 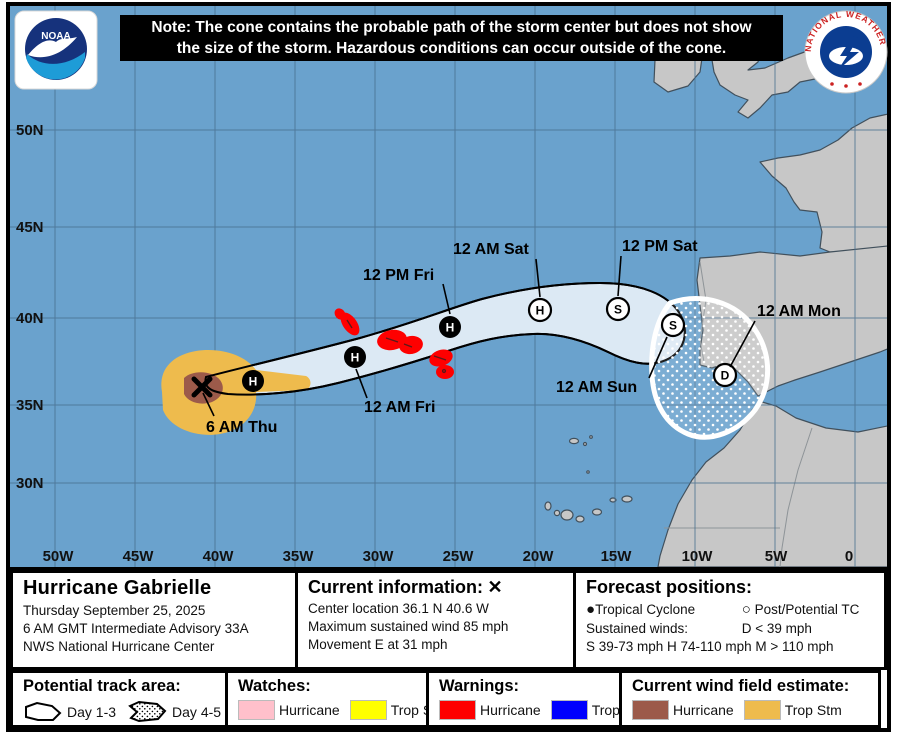 I want to click on warnings-title: Warnings:, so click(x=479, y=686).